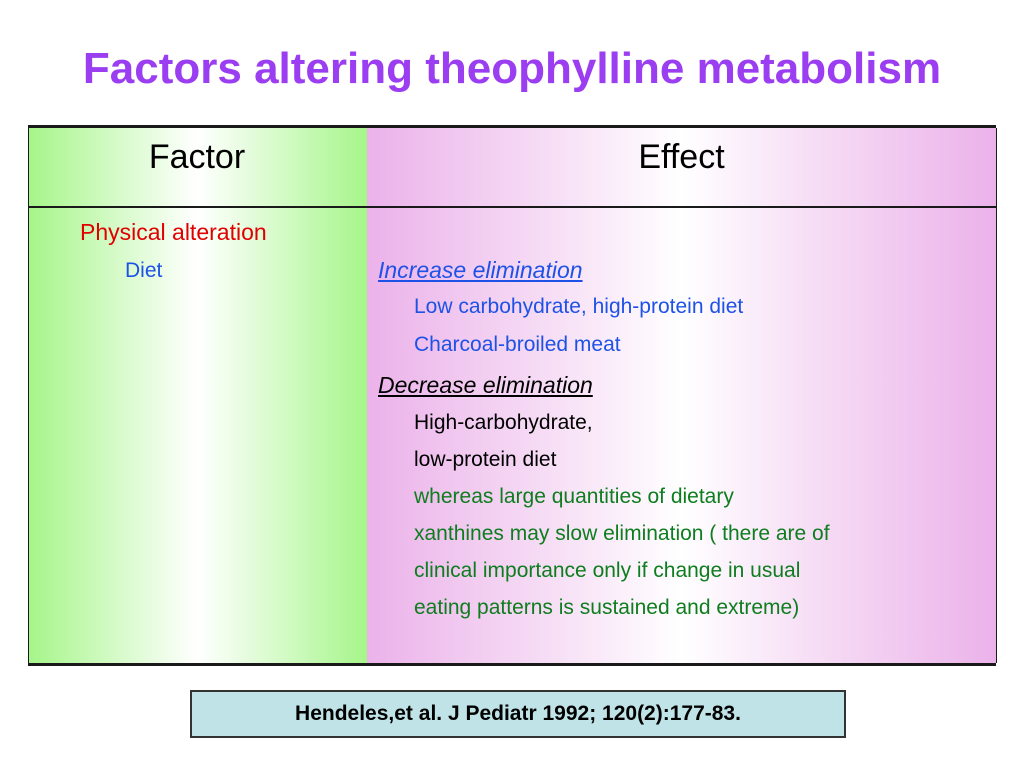  I want to click on increase-item: Charcoal-broiled meat, so click(517, 344).